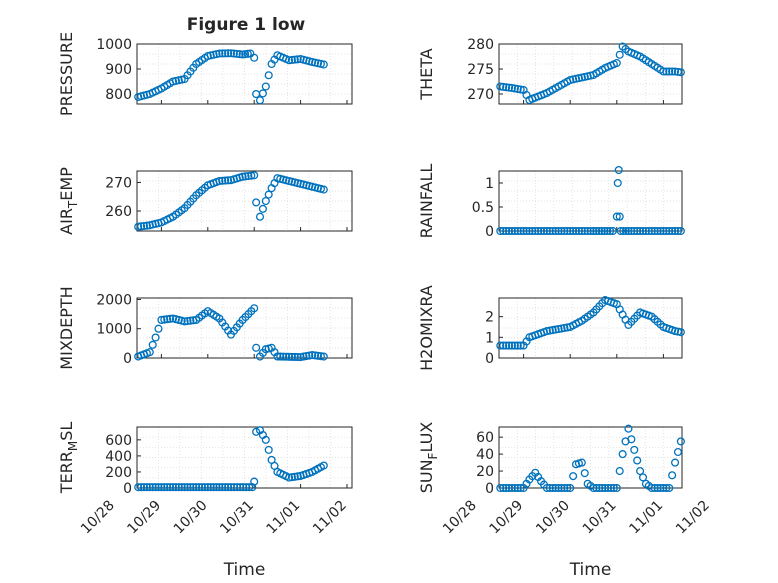 This screenshot has width=778, height=583. Describe the element at coordinates (483, 208) in the screenshot. I see `y-tick-label: 0.5` at that location.